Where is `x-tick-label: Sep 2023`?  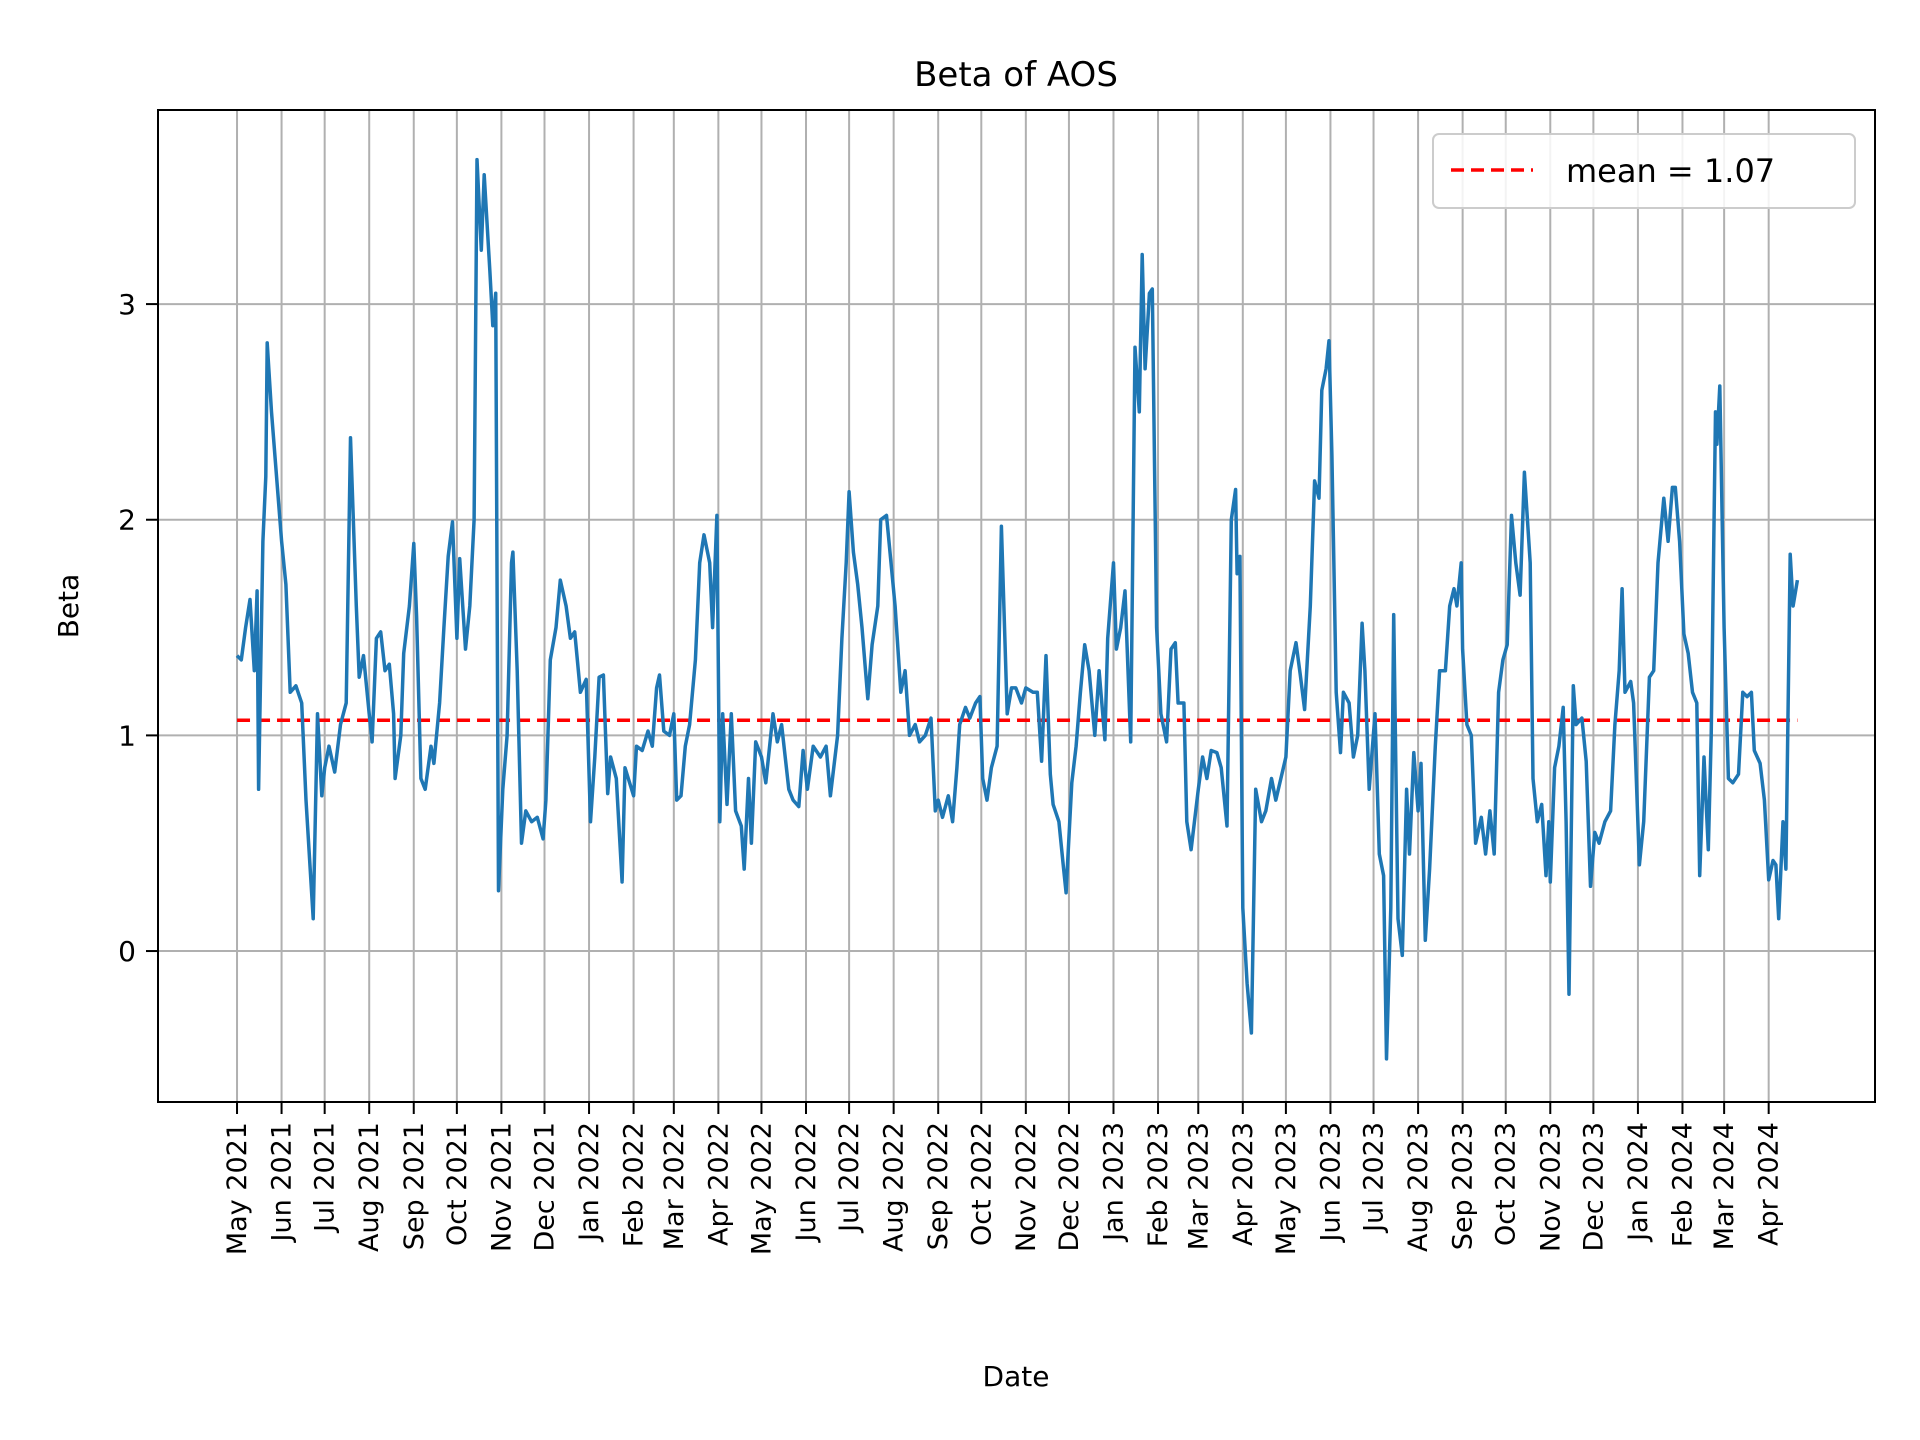 x-tick-label: Sep 2023 is located at coordinates (1463, 1186).